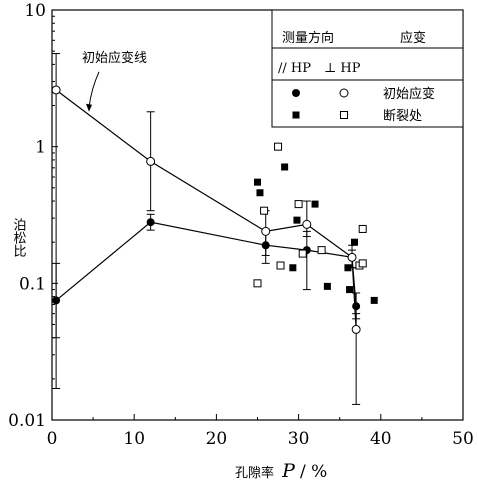 The height and width of the screenshot is (484, 478). I want to click on x-tick-label: 30, so click(299, 439).